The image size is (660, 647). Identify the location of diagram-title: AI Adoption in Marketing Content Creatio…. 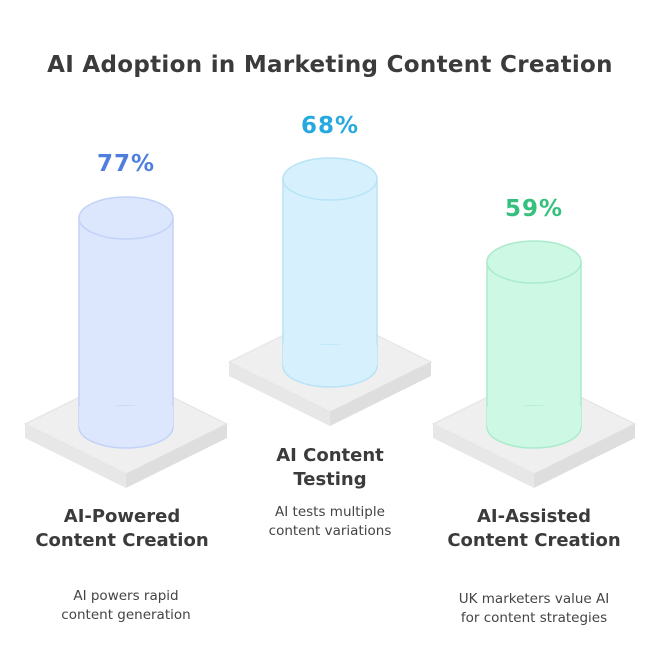
(330, 65).